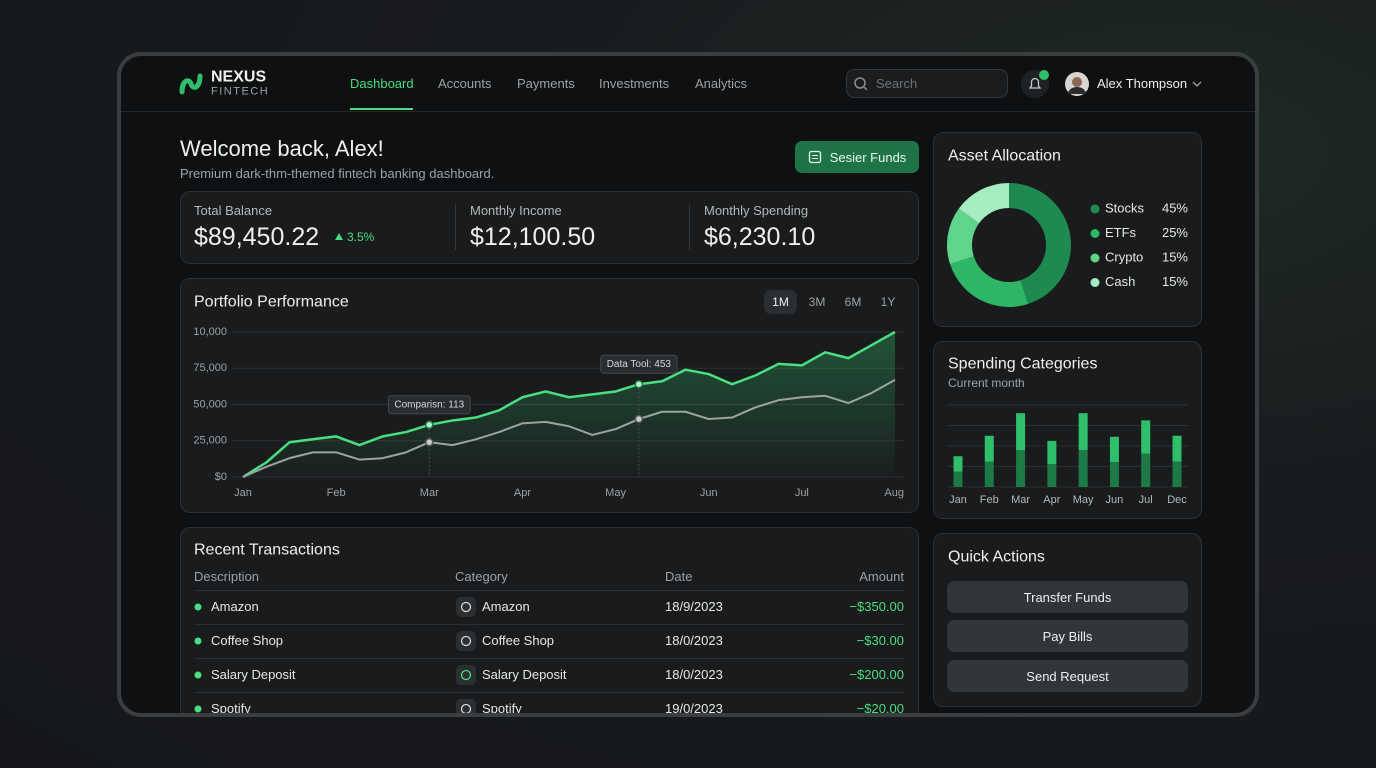 The height and width of the screenshot is (768, 1376). What do you see at coordinates (381, 109) in the screenshot?
I see `nav-underline` at bounding box center [381, 109].